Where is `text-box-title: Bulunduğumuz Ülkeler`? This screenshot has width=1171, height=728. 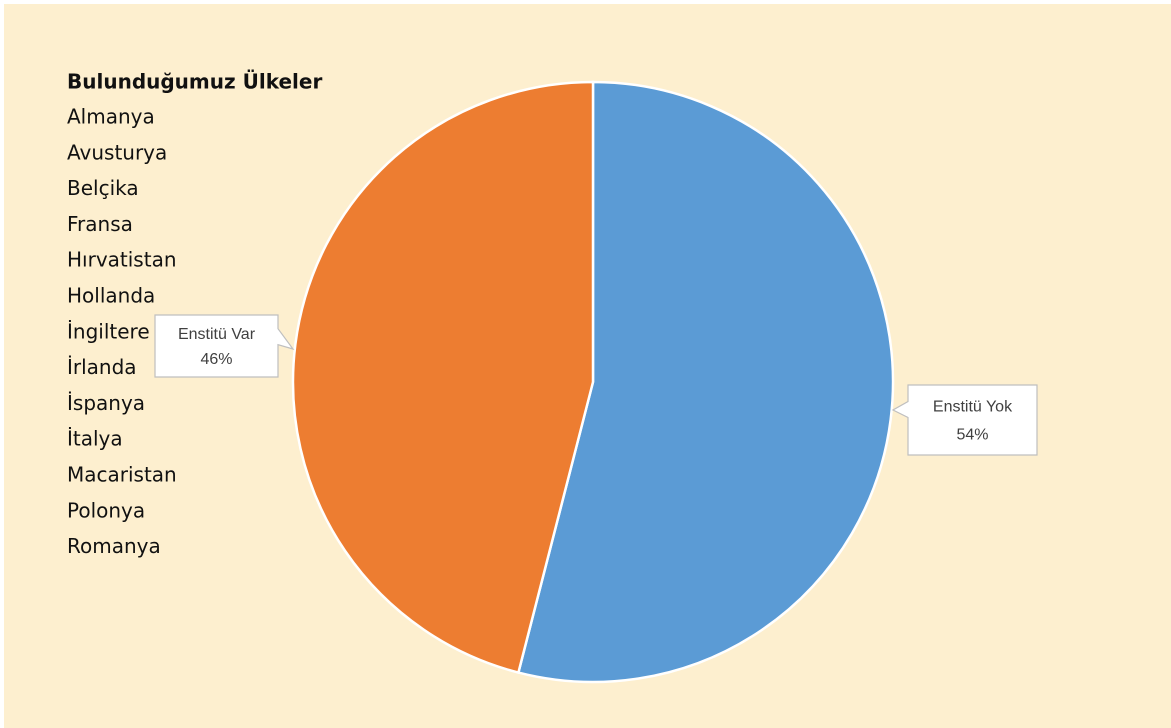
text-box-title: Bulunduğumuz Ülkeler is located at coordinates (194, 82).